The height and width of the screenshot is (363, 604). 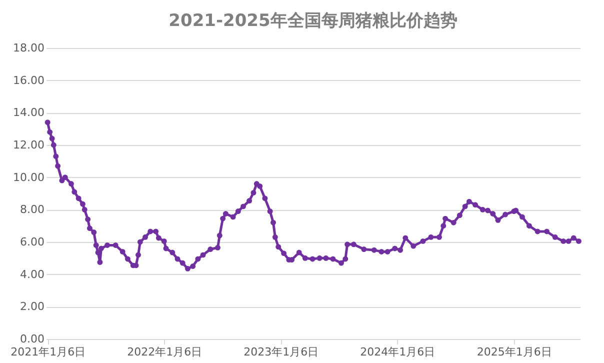 I want to click on y-tick-label: 8.00, so click(x=32, y=209).